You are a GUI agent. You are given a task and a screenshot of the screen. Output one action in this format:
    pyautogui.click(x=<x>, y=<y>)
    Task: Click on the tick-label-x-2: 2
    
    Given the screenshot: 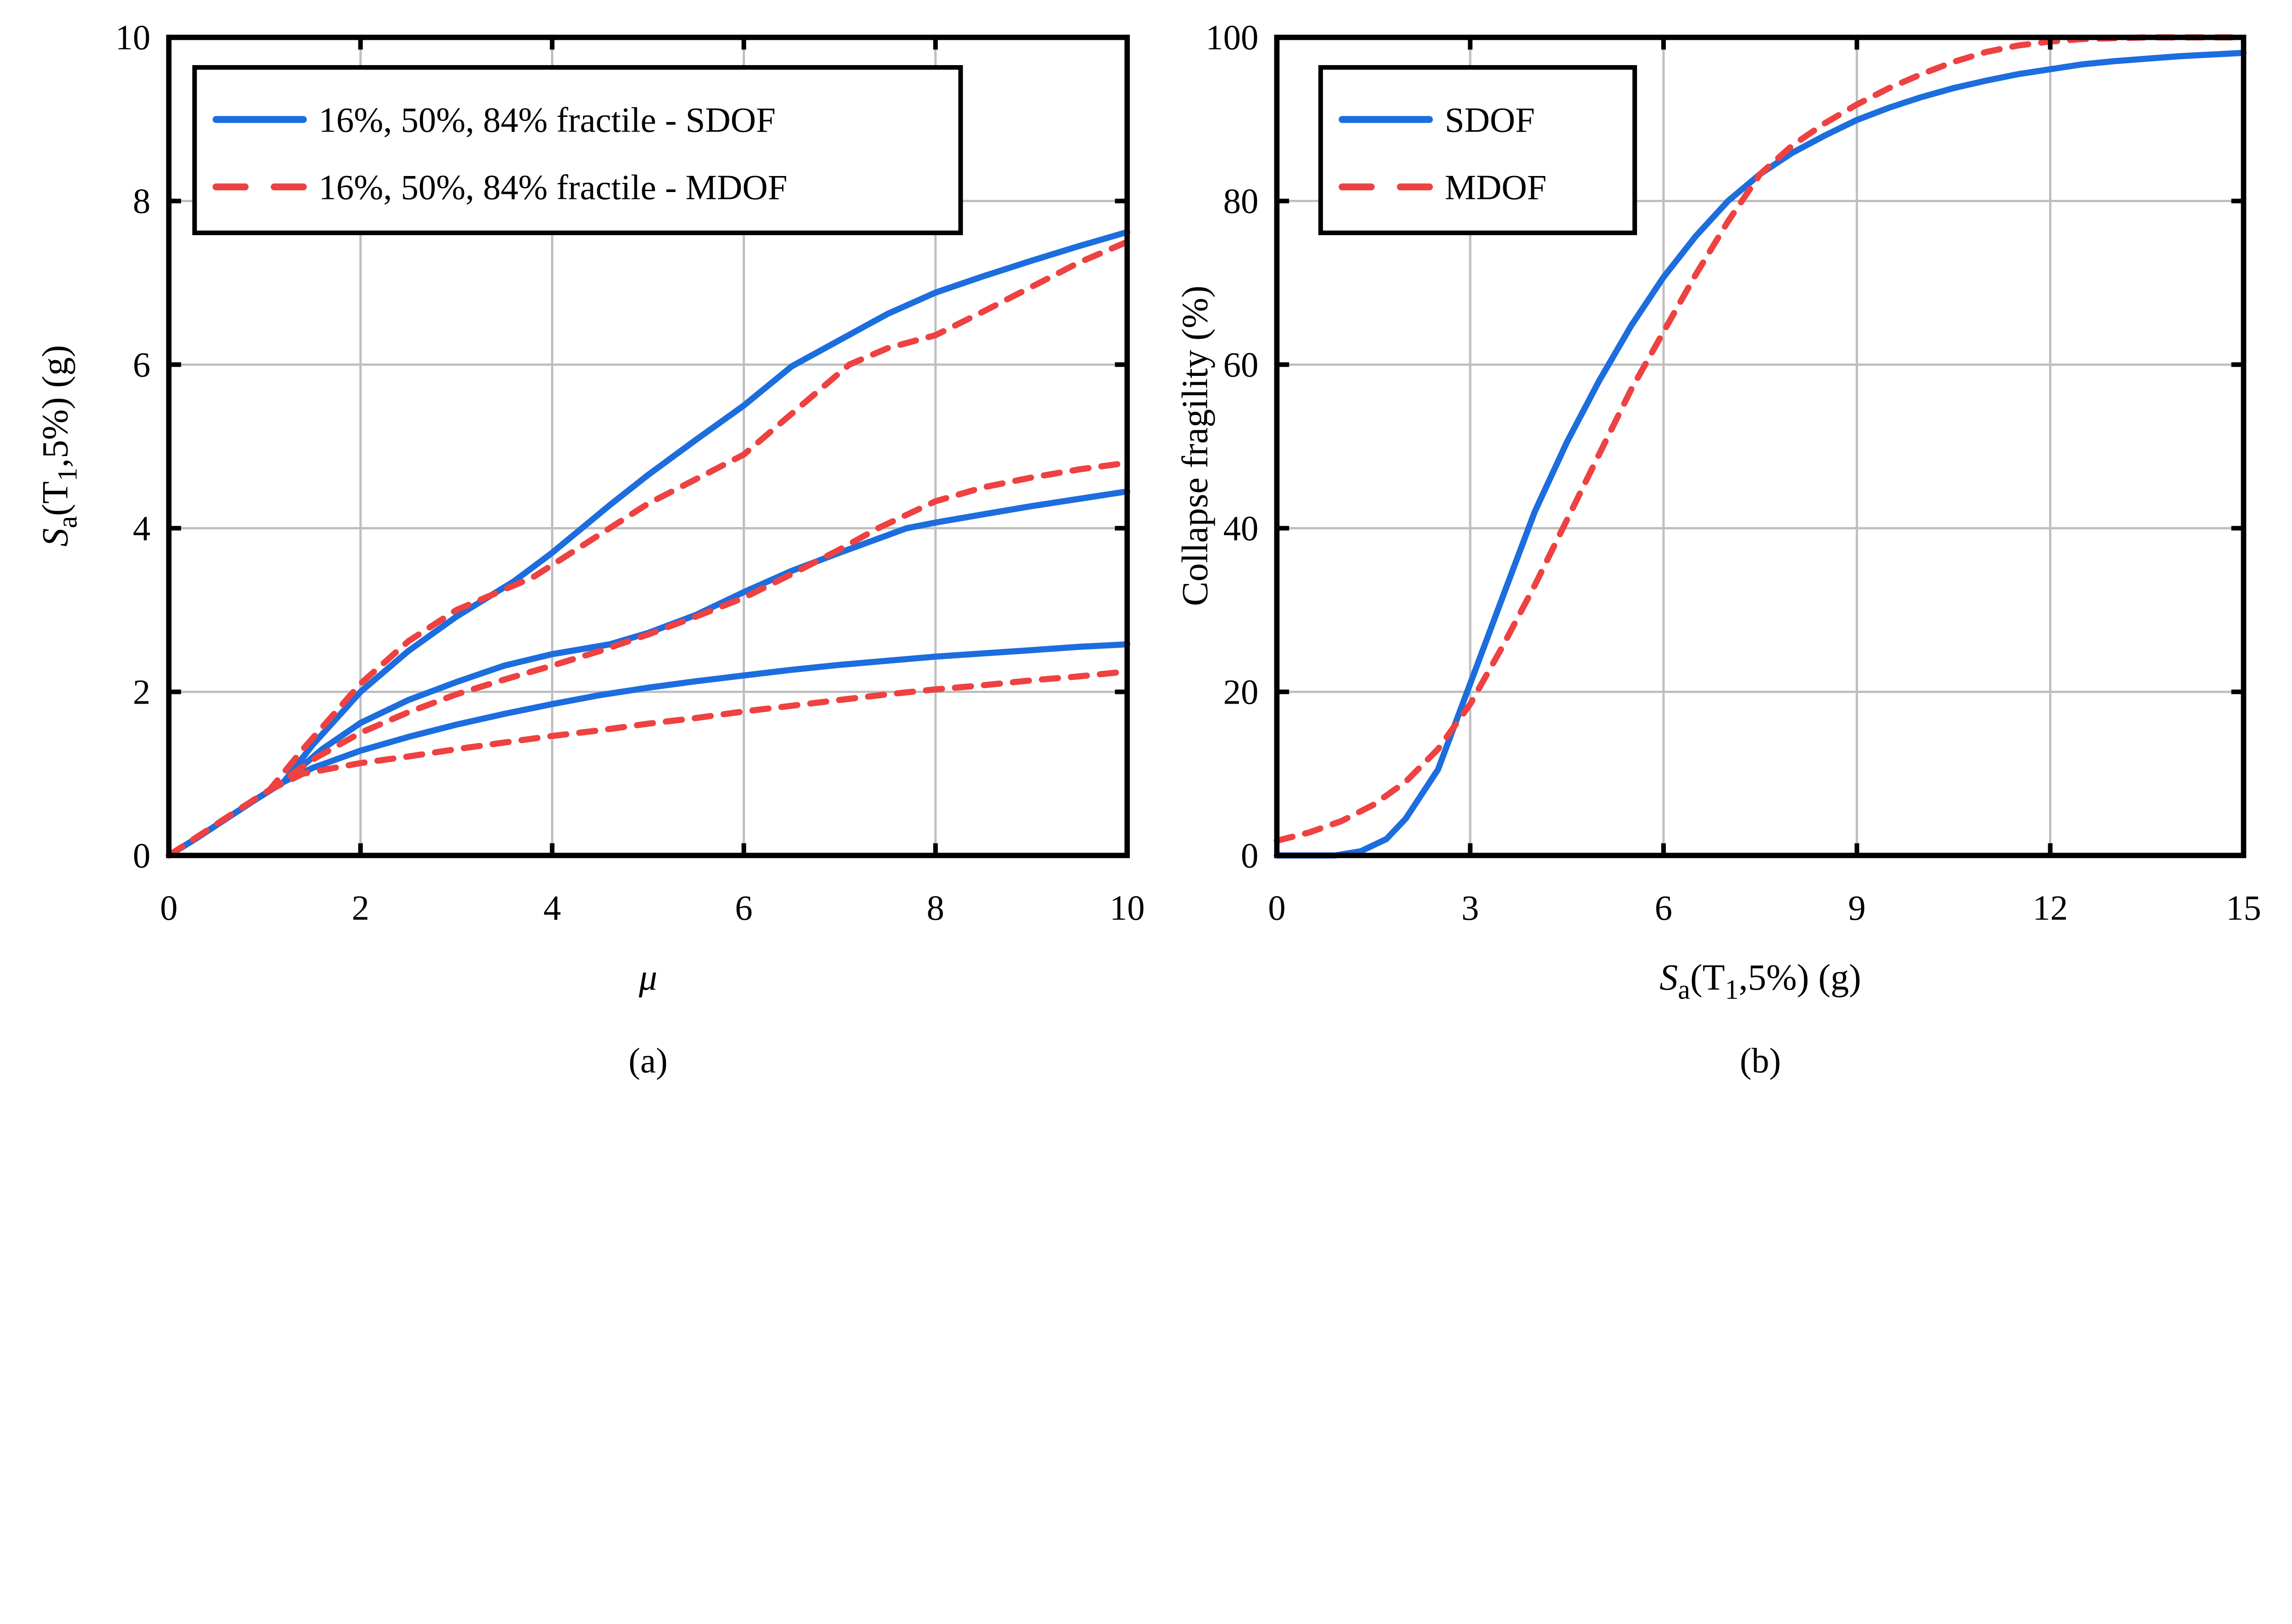 What is the action you would take?
    pyautogui.click(x=360, y=908)
    